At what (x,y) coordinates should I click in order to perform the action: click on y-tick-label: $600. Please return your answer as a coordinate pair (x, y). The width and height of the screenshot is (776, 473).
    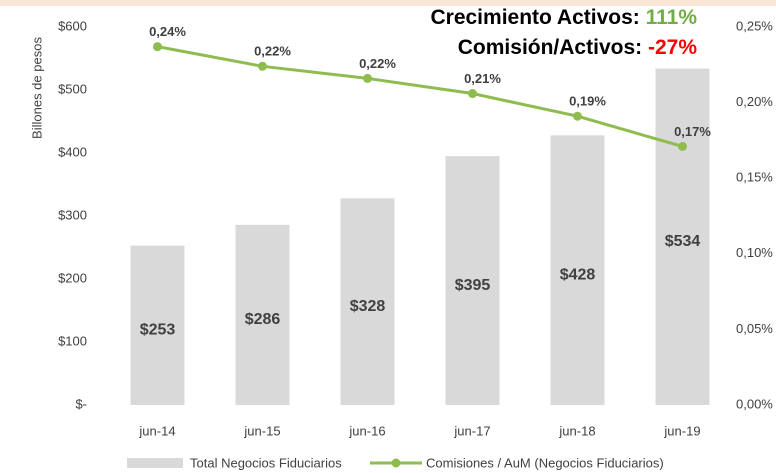
    Looking at the image, I should click on (72, 25).